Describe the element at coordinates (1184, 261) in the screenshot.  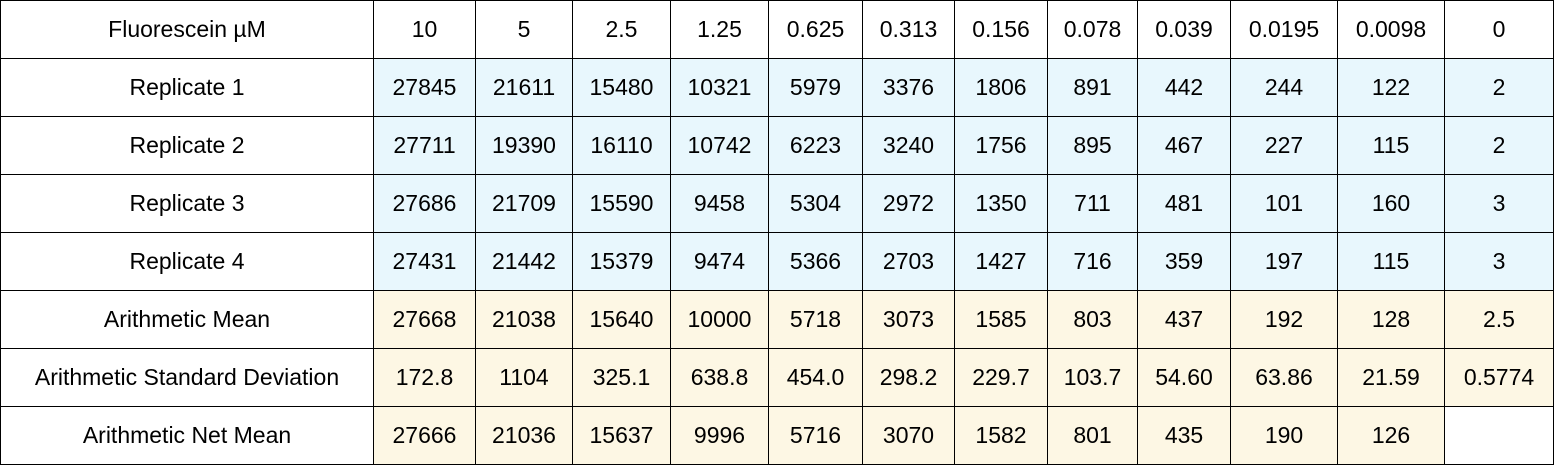
I see `replicate-row-value-cell: 359` at that location.